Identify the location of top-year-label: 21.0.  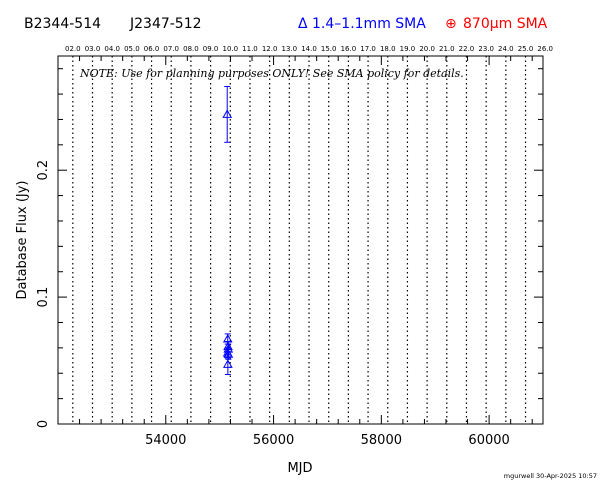
(447, 49).